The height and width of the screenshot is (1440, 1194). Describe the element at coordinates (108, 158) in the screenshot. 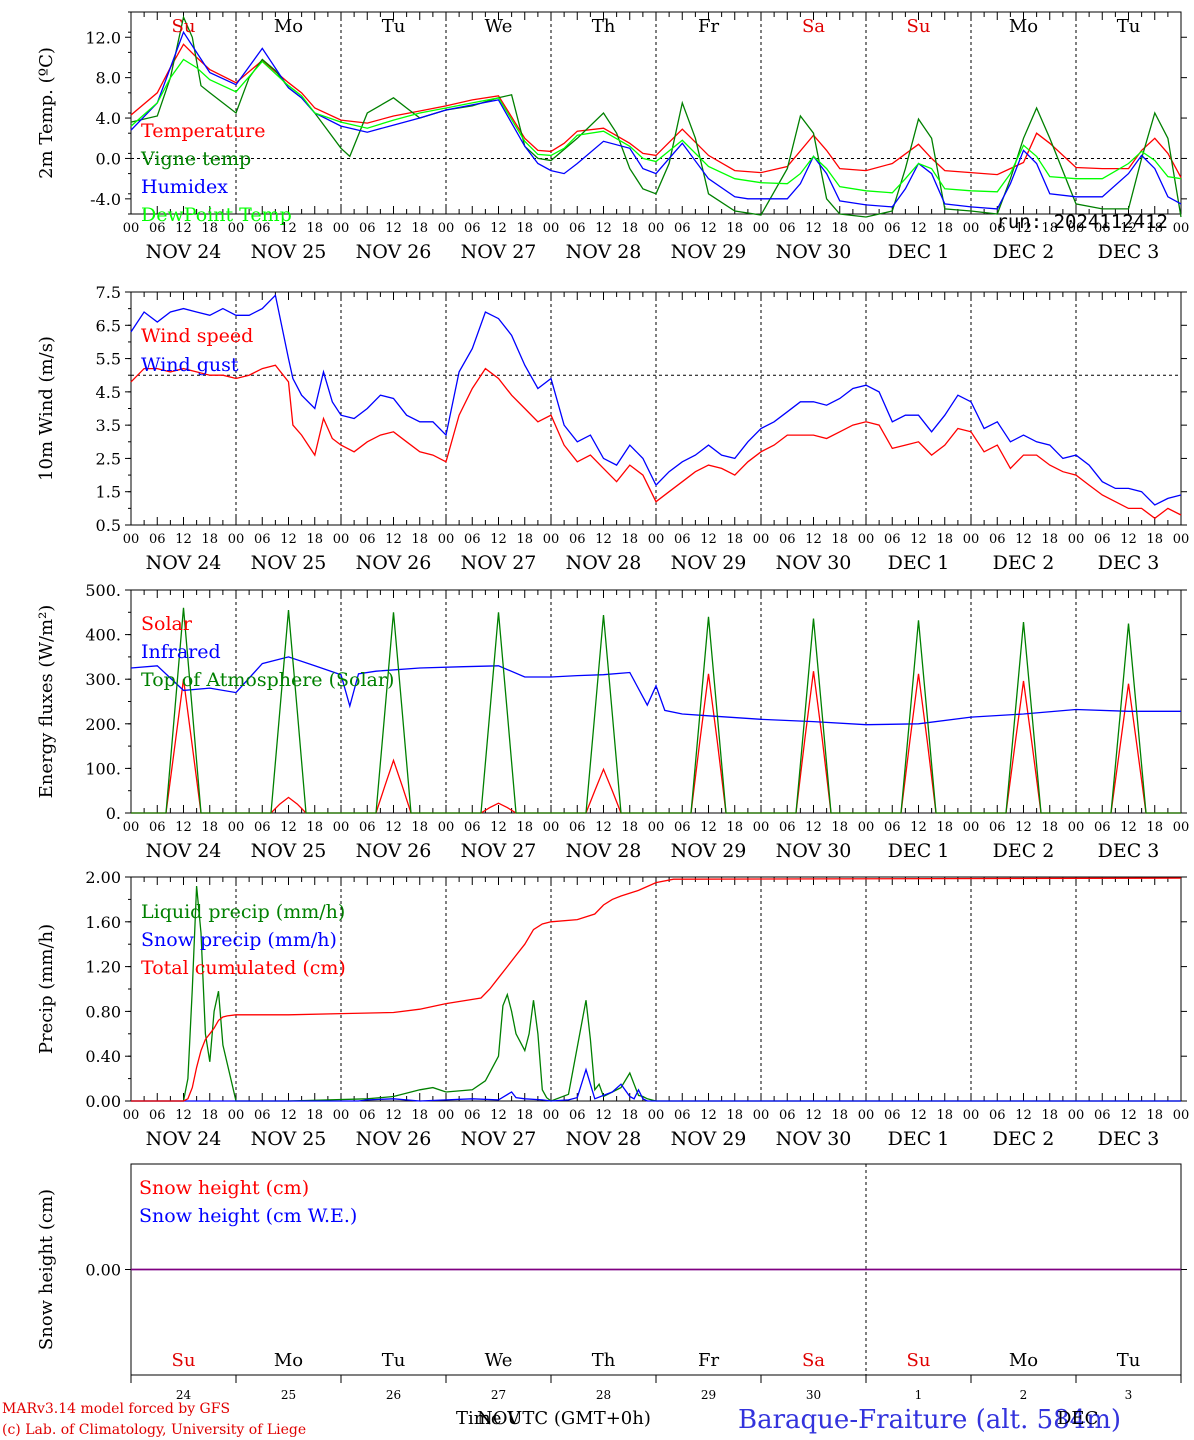

I see `y-tick-label: 0.0` at that location.